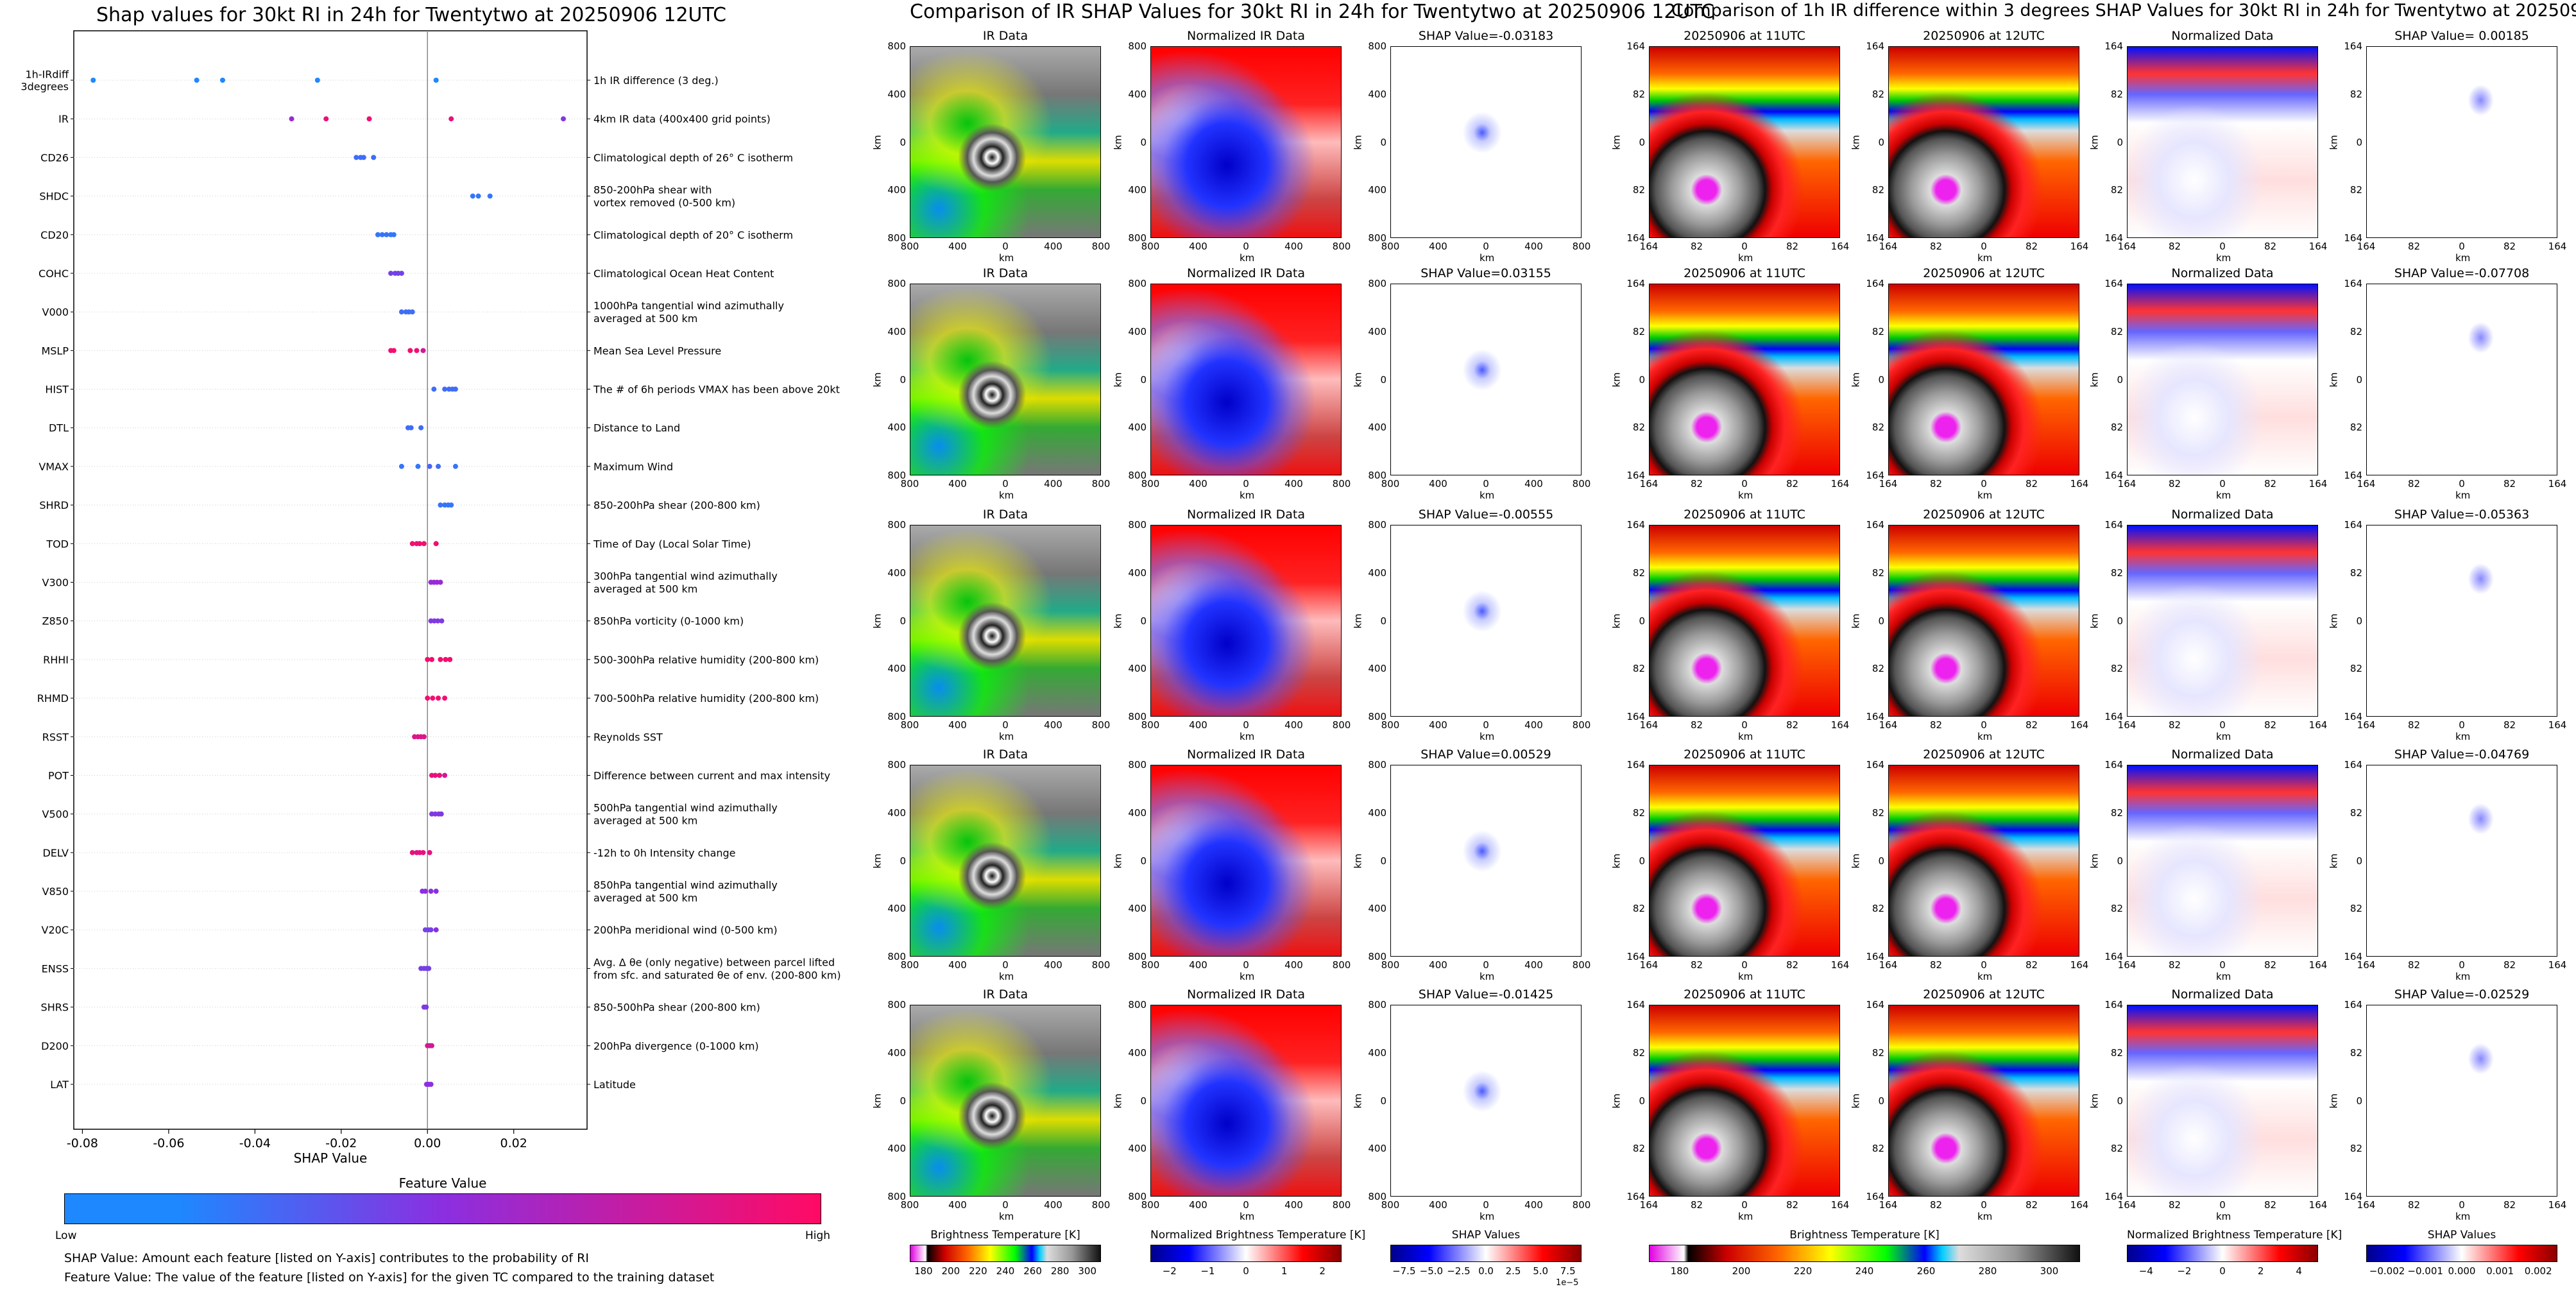 The width and height of the screenshot is (2576, 1289). Describe the element at coordinates (442, 1183) in the screenshot. I see `colorbar-title: Feature Value` at that location.